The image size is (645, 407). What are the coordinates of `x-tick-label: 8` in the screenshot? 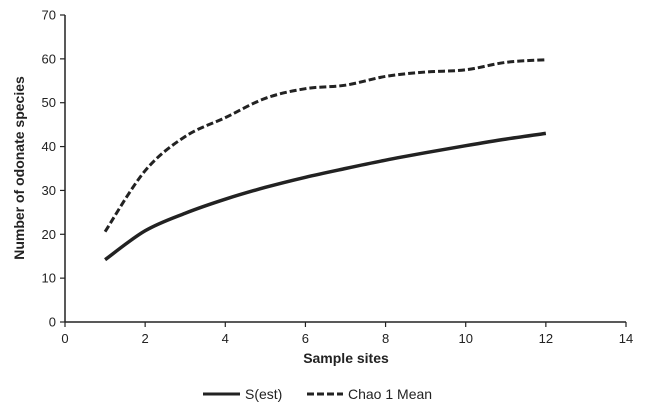 It's located at (385, 338).